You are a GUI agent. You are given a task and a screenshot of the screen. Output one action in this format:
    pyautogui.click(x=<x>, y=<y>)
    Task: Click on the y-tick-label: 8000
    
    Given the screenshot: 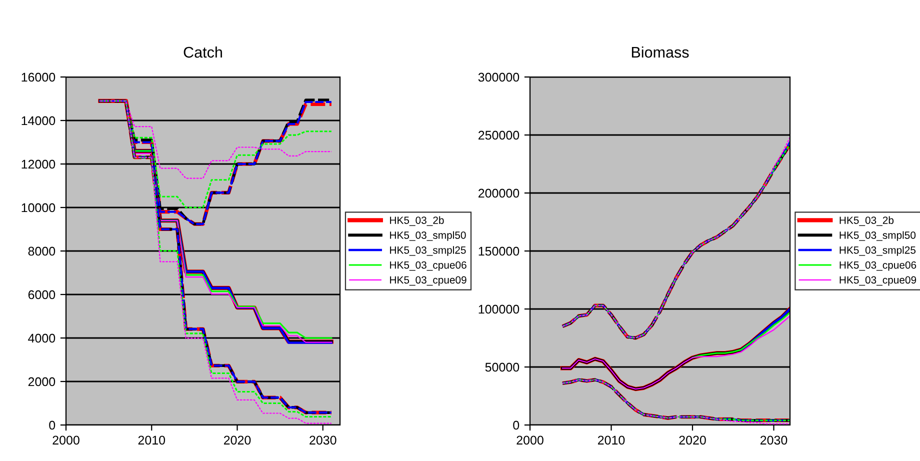 What is the action you would take?
    pyautogui.click(x=42, y=251)
    